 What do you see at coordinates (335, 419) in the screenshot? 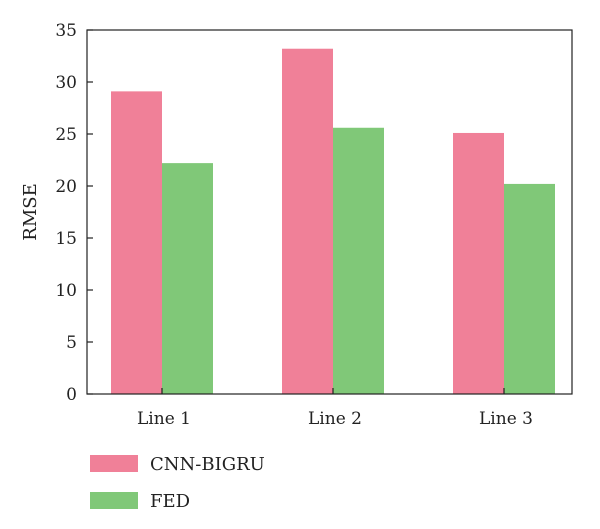
I see `x-tick-label: Line 2` at bounding box center [335, 419].